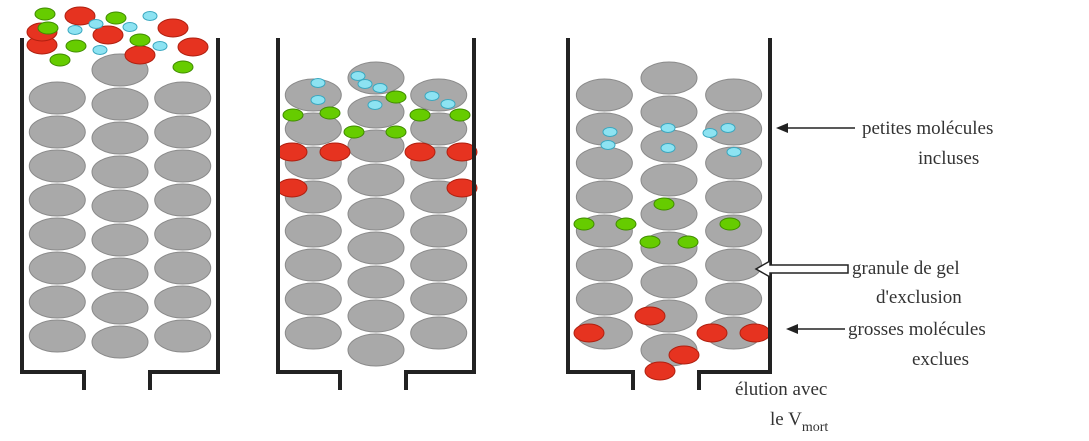  What do you see at coordinates (917, 329) in the screenshot?
I see `label: grosses molécules` at bounding box center [917, 329].